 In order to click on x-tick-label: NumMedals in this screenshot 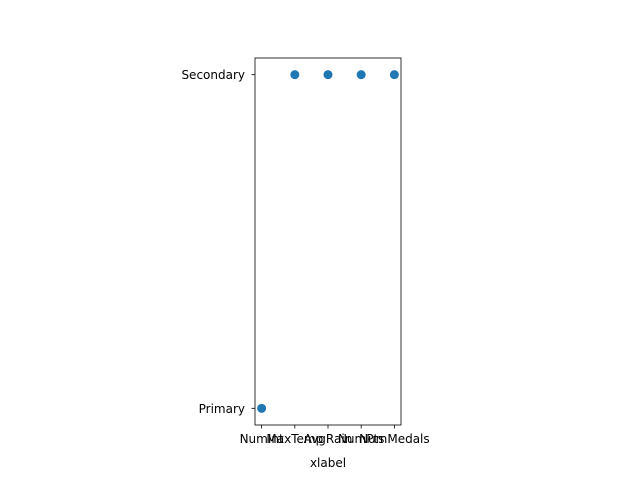, I will do `click(394, 439)`.